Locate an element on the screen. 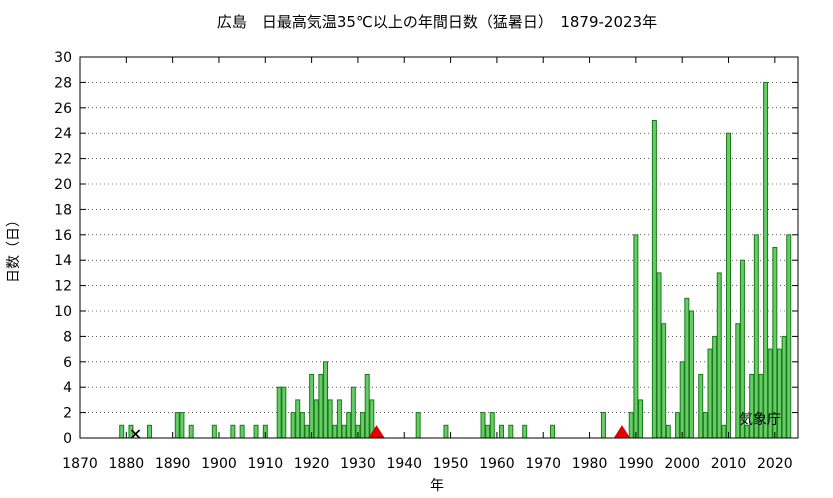 The width and height of the screenshot is (833, 498). x-tick-label: 2000 is located at coordinates (682, 464).